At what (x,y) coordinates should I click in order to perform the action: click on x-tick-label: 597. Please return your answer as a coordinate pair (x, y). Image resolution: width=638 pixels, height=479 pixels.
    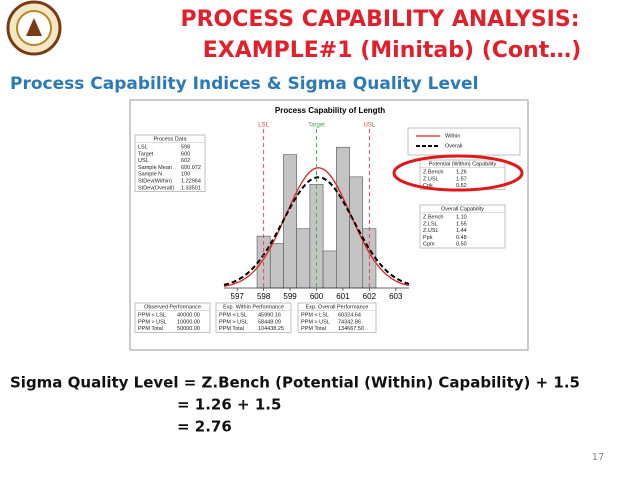
    Looking at the image, I should click on (238, 296).